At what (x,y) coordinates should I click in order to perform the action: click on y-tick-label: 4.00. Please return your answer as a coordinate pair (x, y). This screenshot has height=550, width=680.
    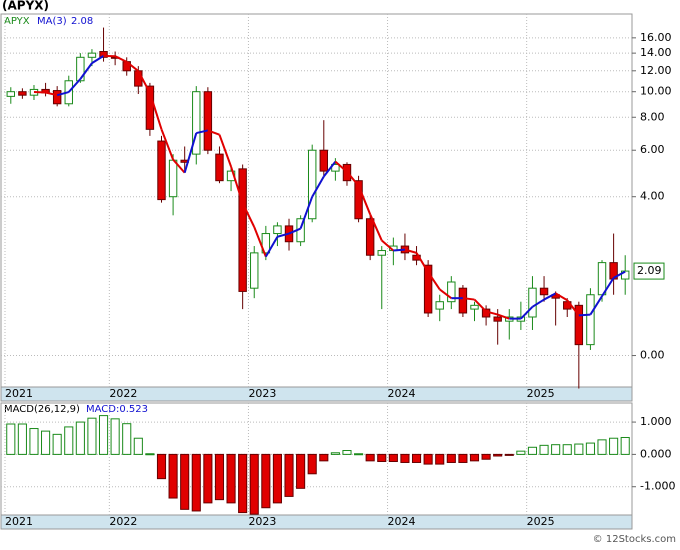
    Looking at the image, I should click on (652, 196).